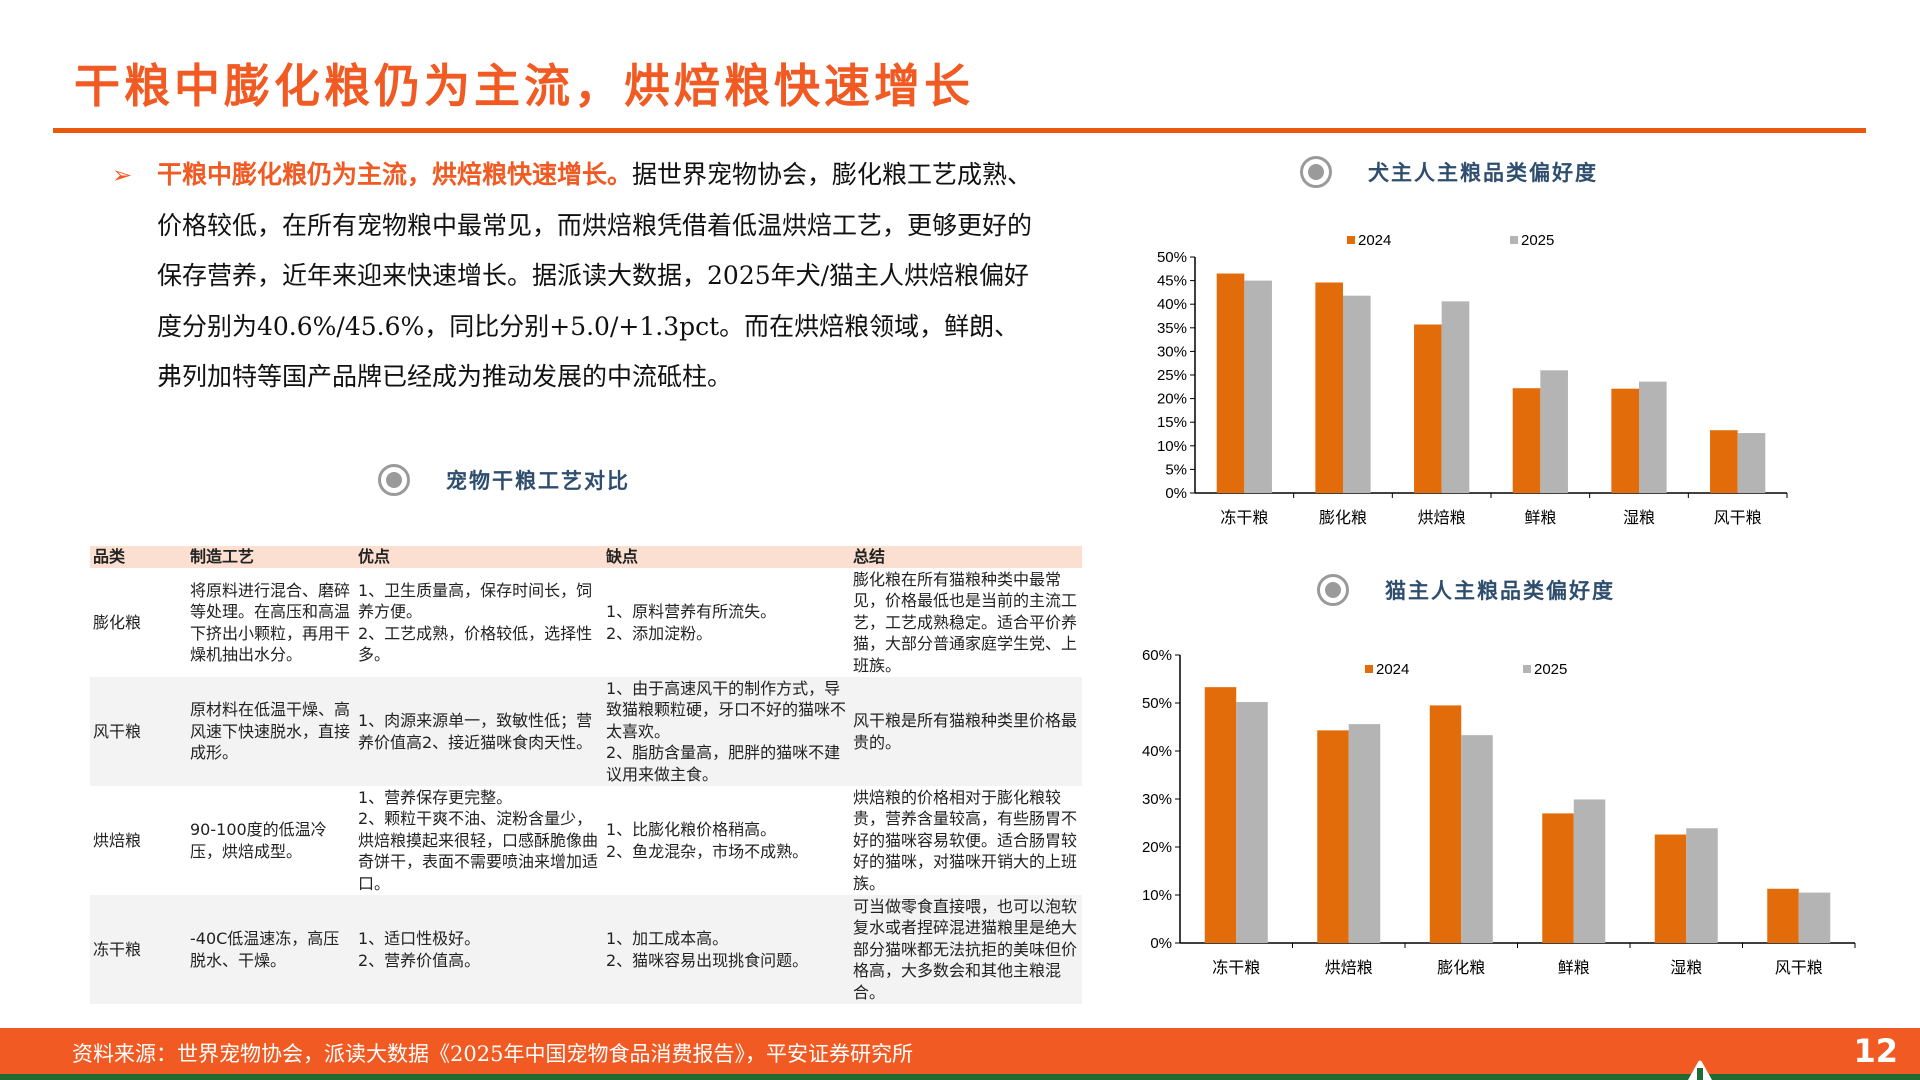 The image size is (1920, 1080). What do you see at coordinates (504, 480) in the screenshot?
I see `table-caption: 宠物干粮工艺对比` at bounding box center [504, 480].